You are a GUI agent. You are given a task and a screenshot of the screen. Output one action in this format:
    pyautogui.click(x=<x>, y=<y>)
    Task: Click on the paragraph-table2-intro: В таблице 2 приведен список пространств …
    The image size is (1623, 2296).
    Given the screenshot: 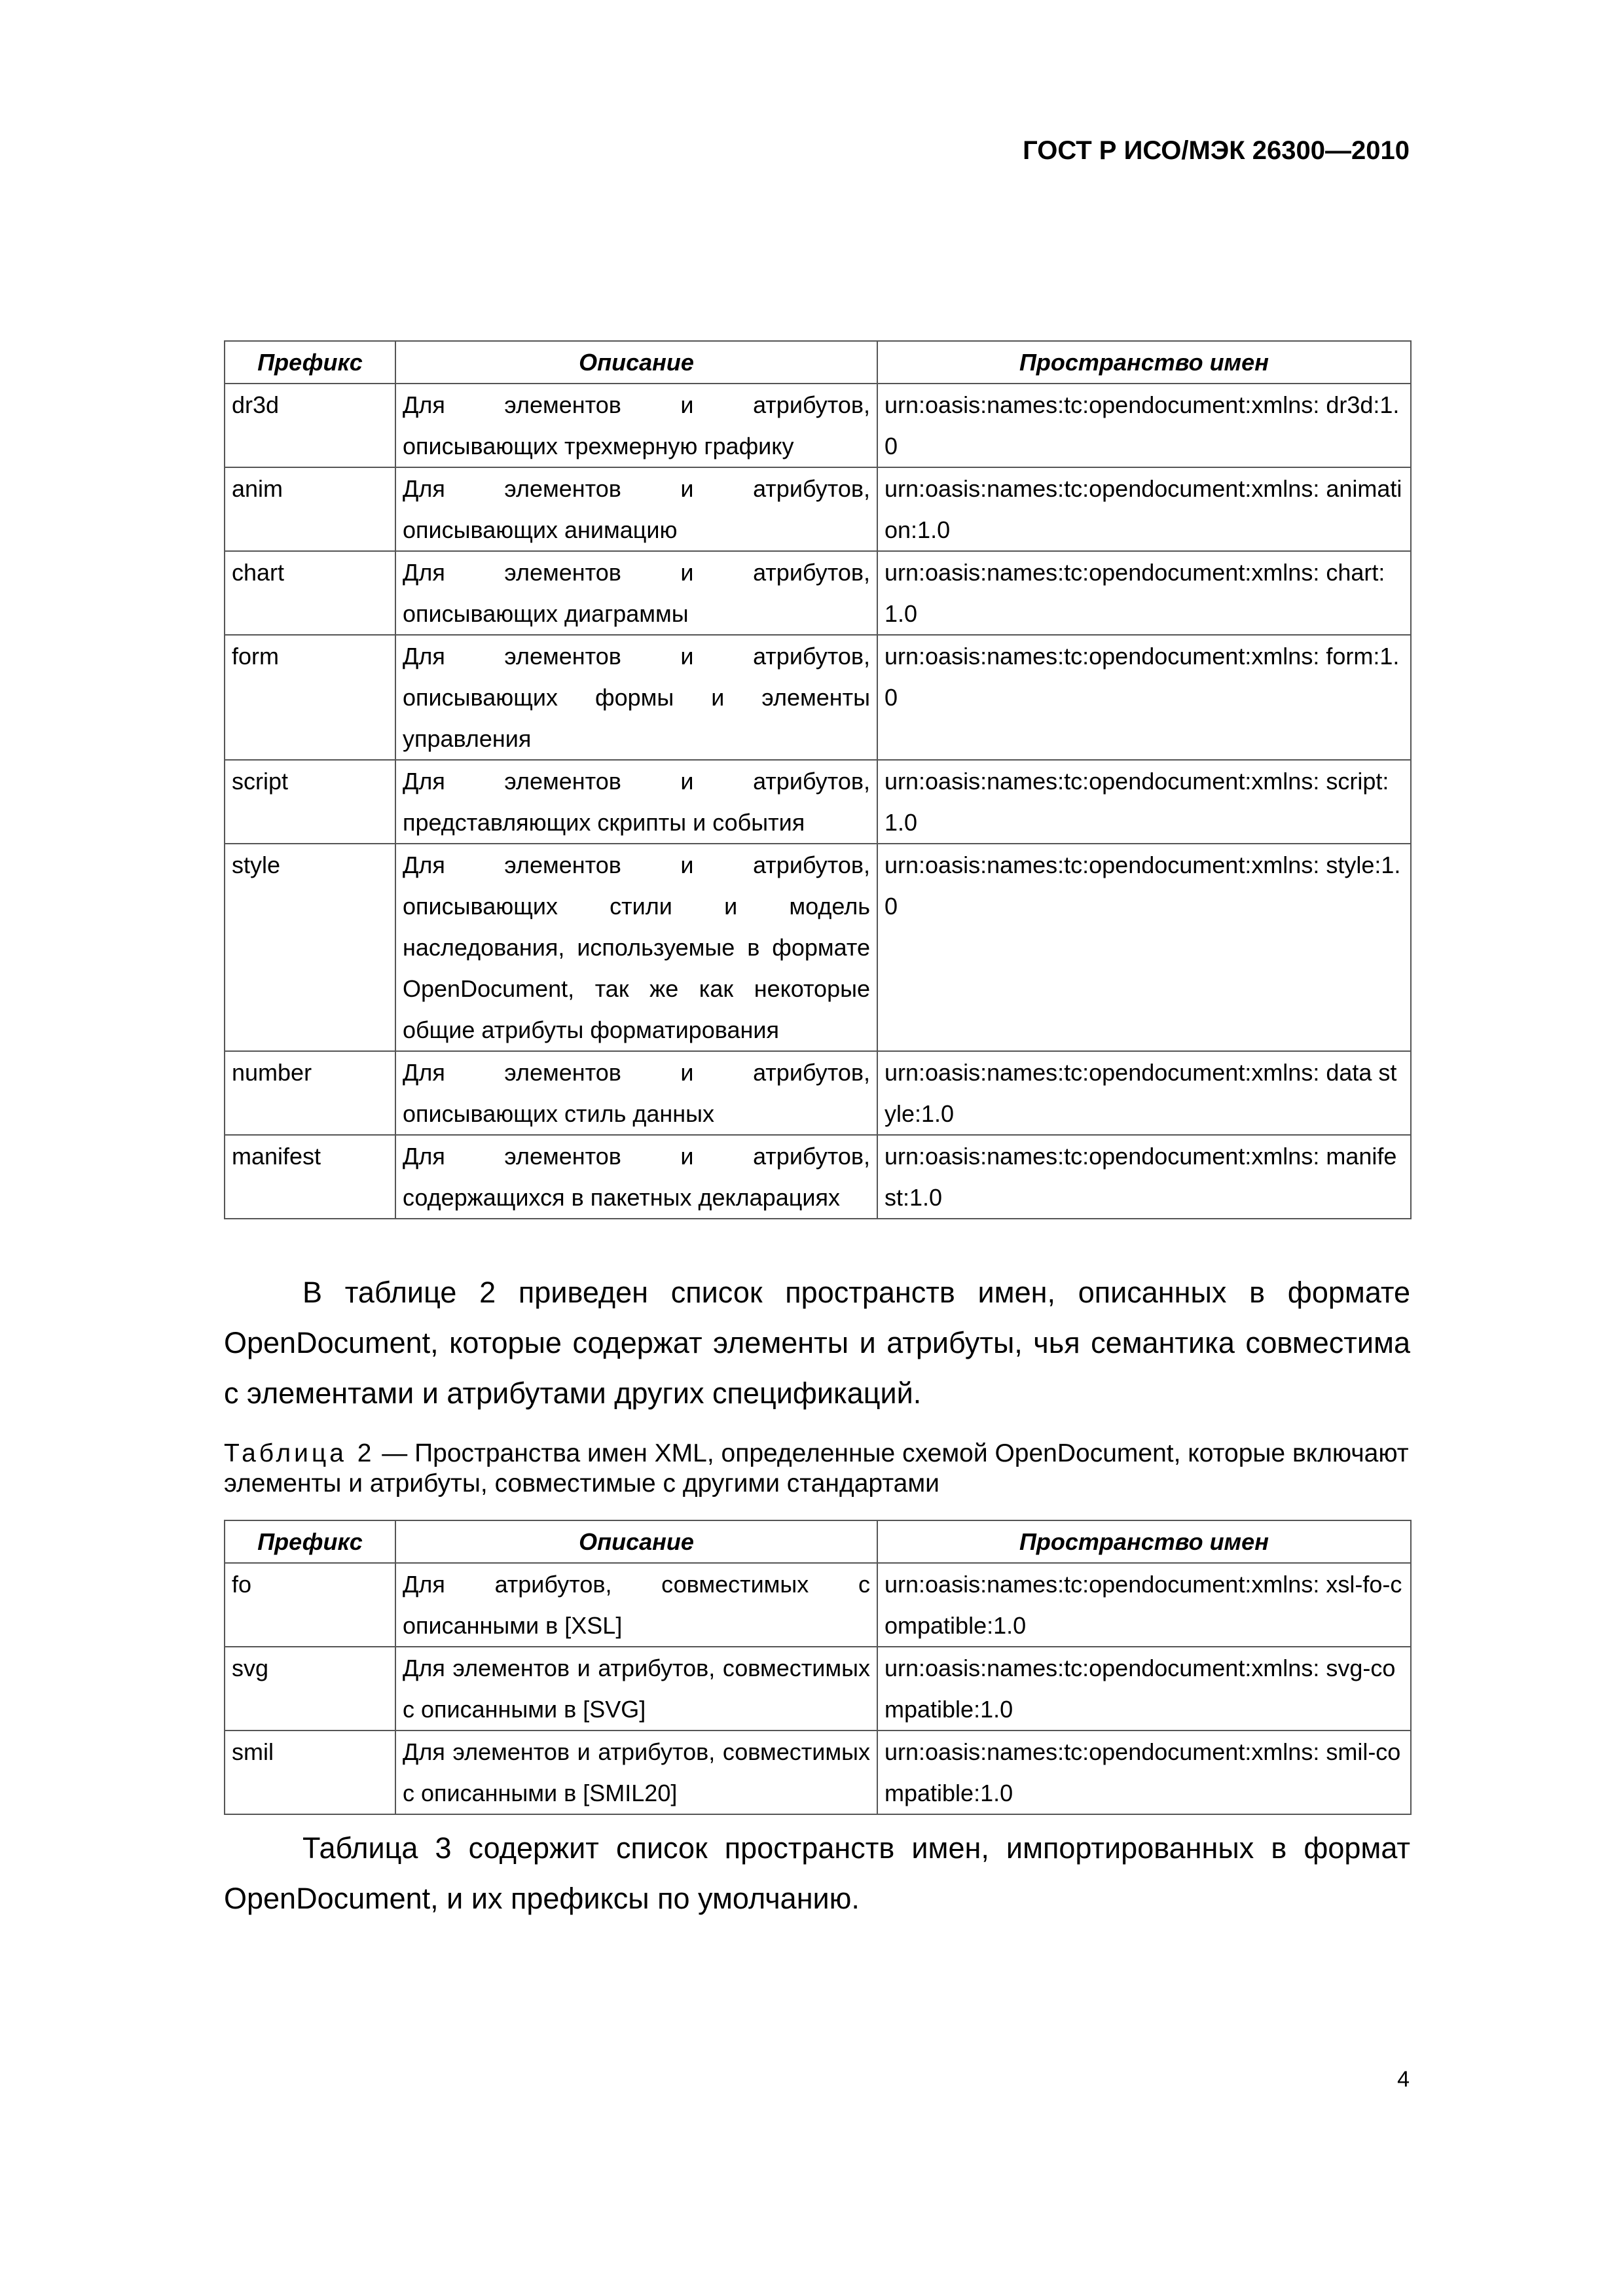 What is the action you would take?
    pyautogui.click(x=817, y=1342)
    